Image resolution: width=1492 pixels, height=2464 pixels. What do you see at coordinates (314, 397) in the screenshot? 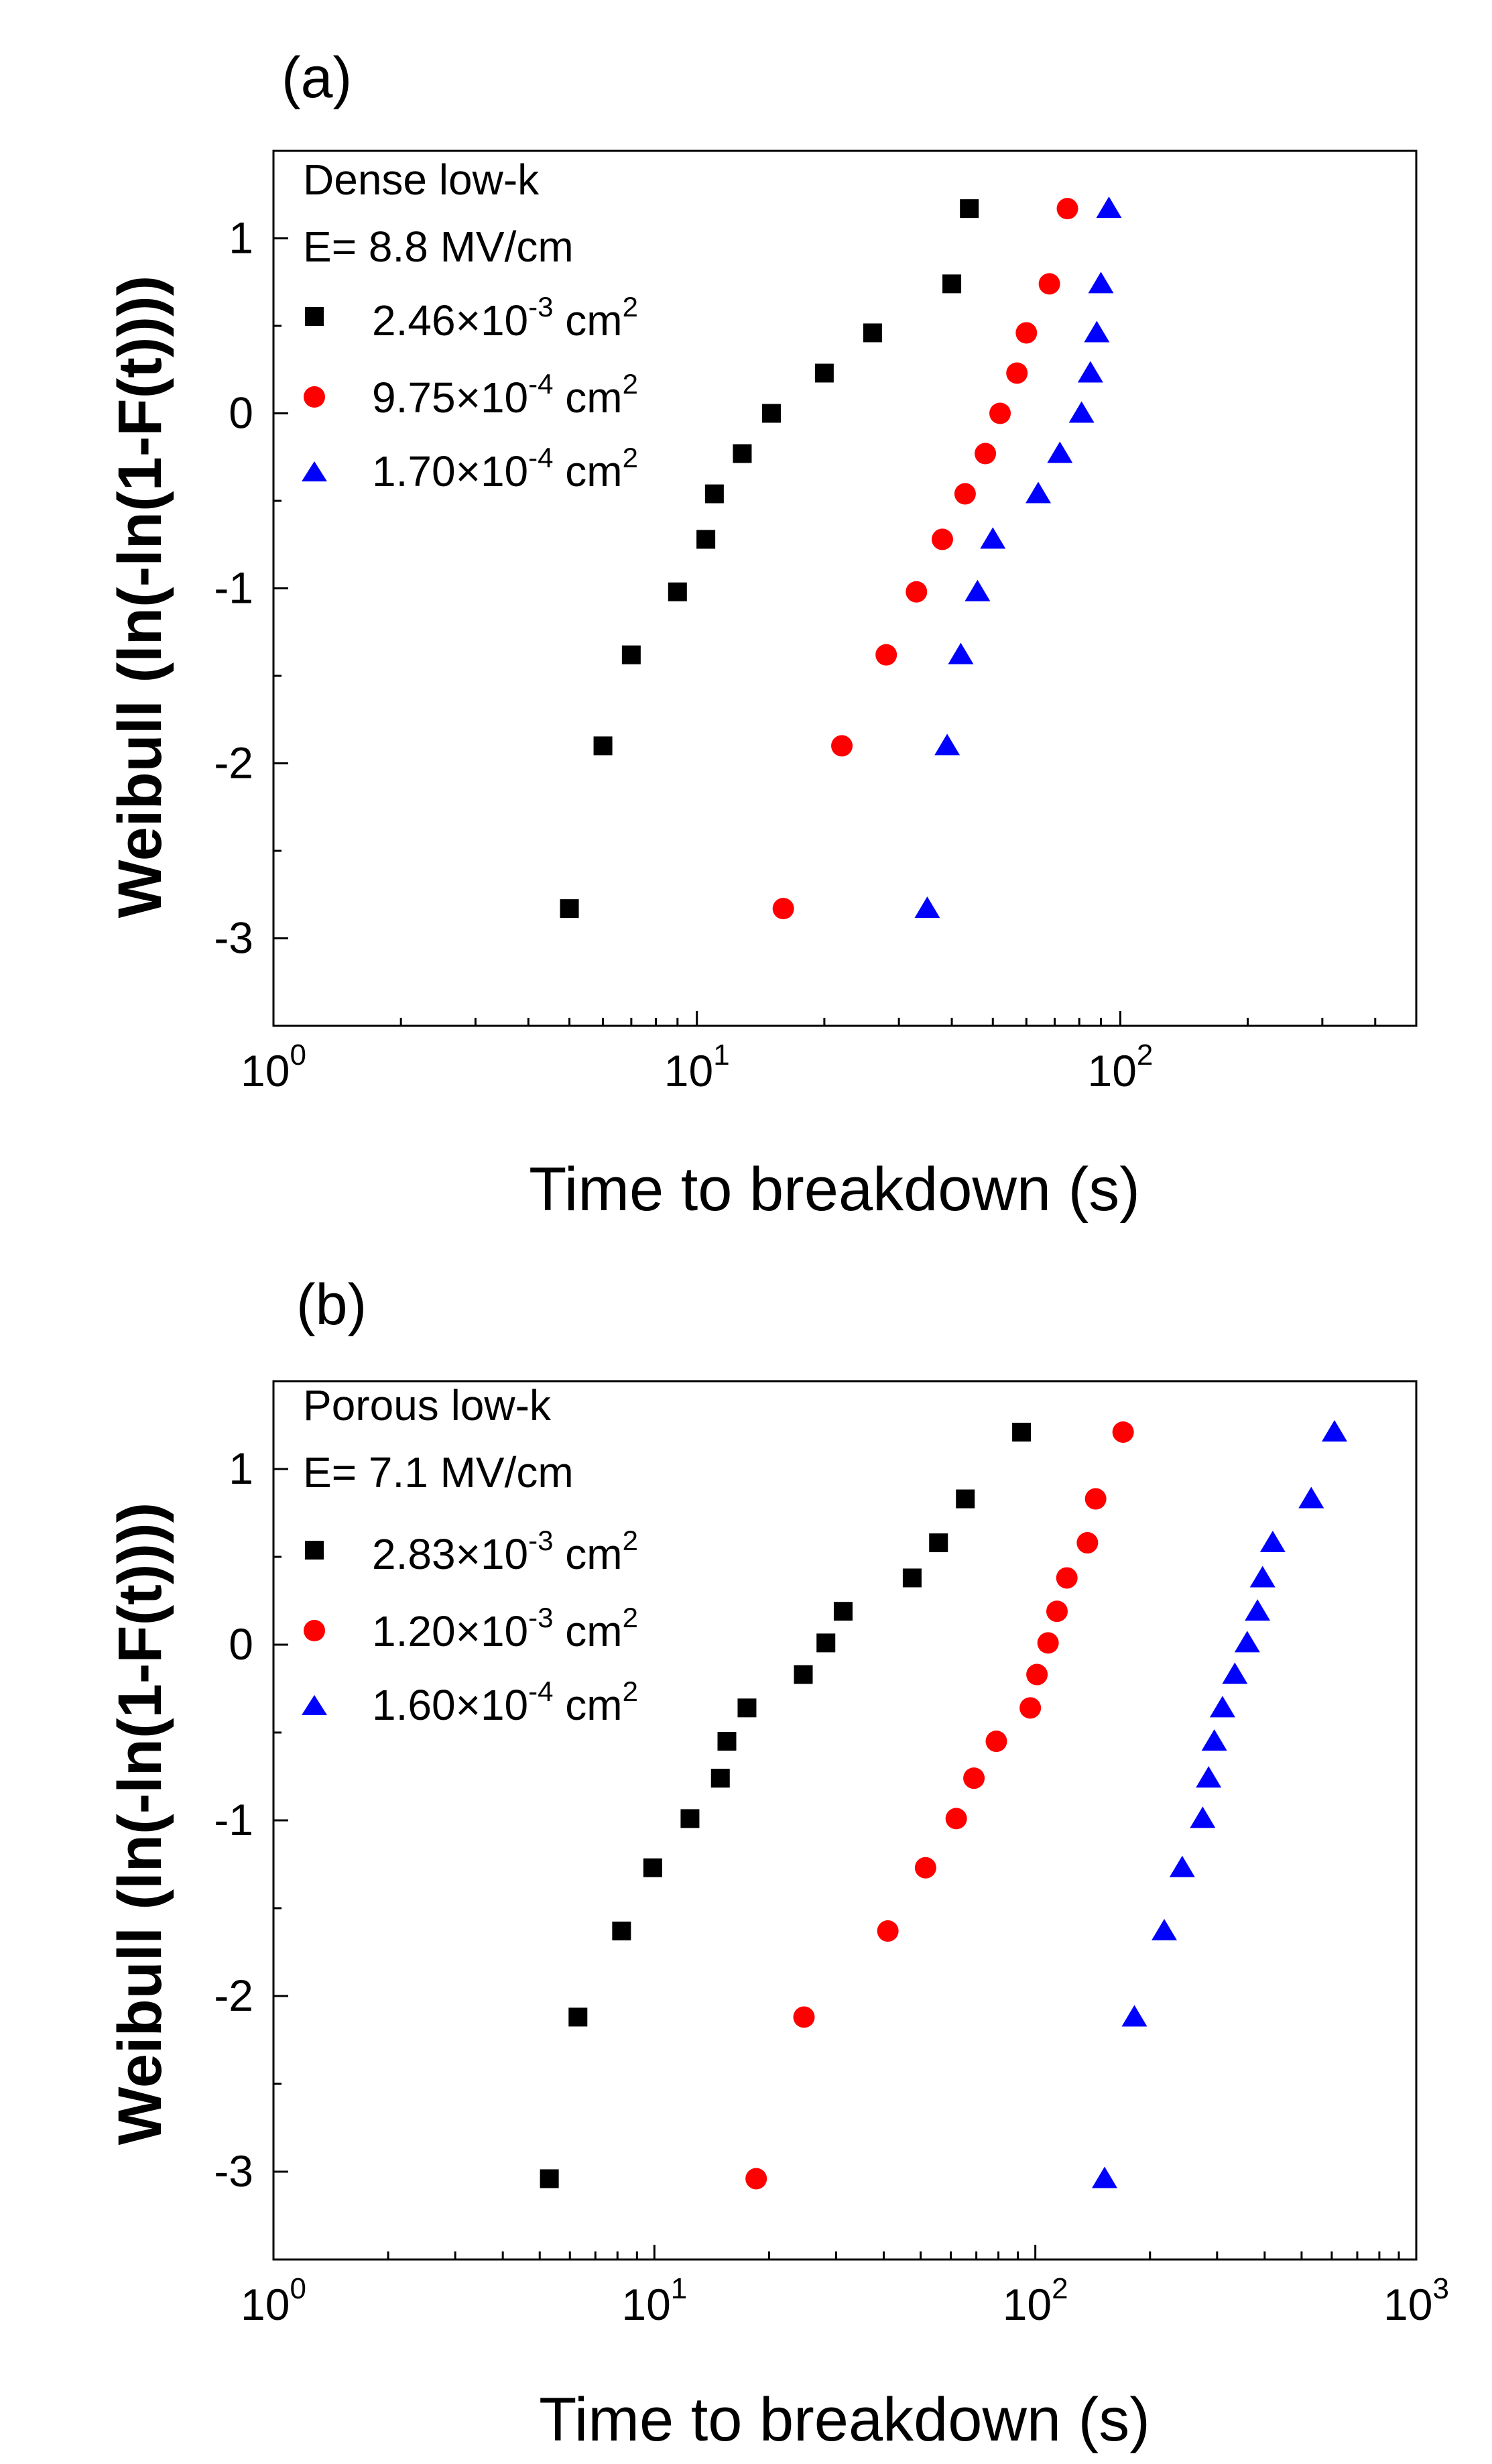
I see `legend-circle-marker` at bounding box center [314, 397].